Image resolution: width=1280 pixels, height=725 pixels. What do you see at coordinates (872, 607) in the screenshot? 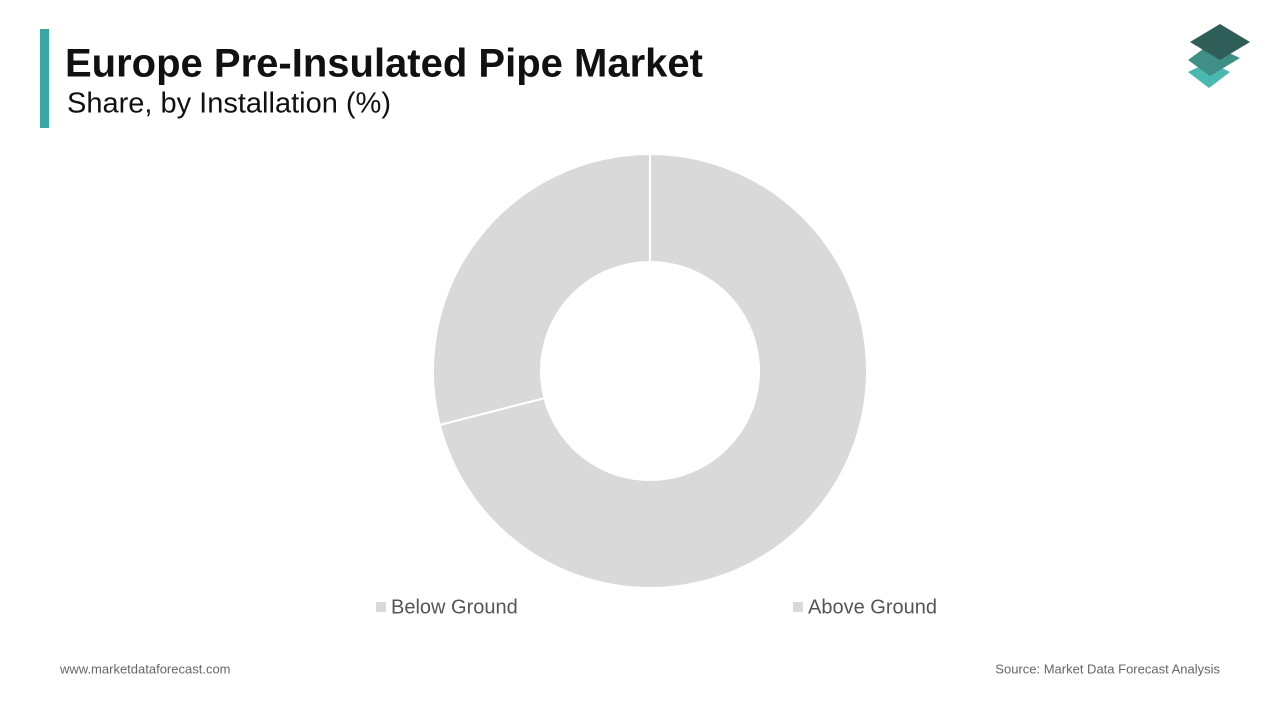
I see `legend-label: Above Ground` at bounding box center [872, 607].